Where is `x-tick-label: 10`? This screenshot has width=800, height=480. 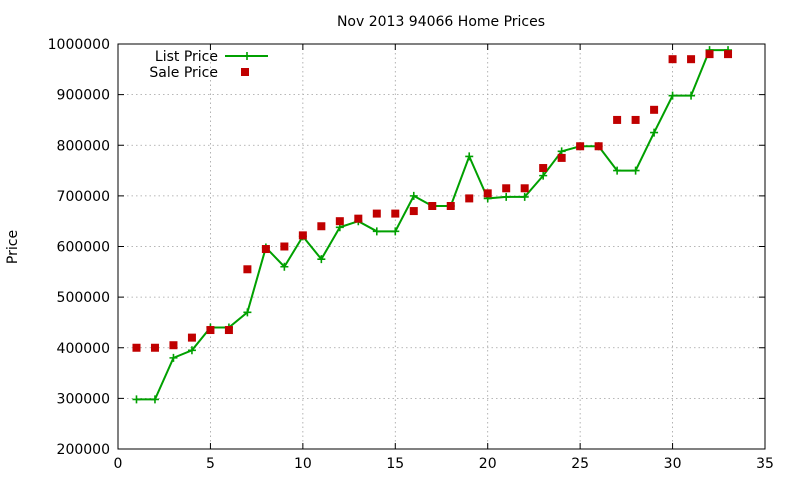 x-tick-label: 10 is located at coordinates (303, 464).